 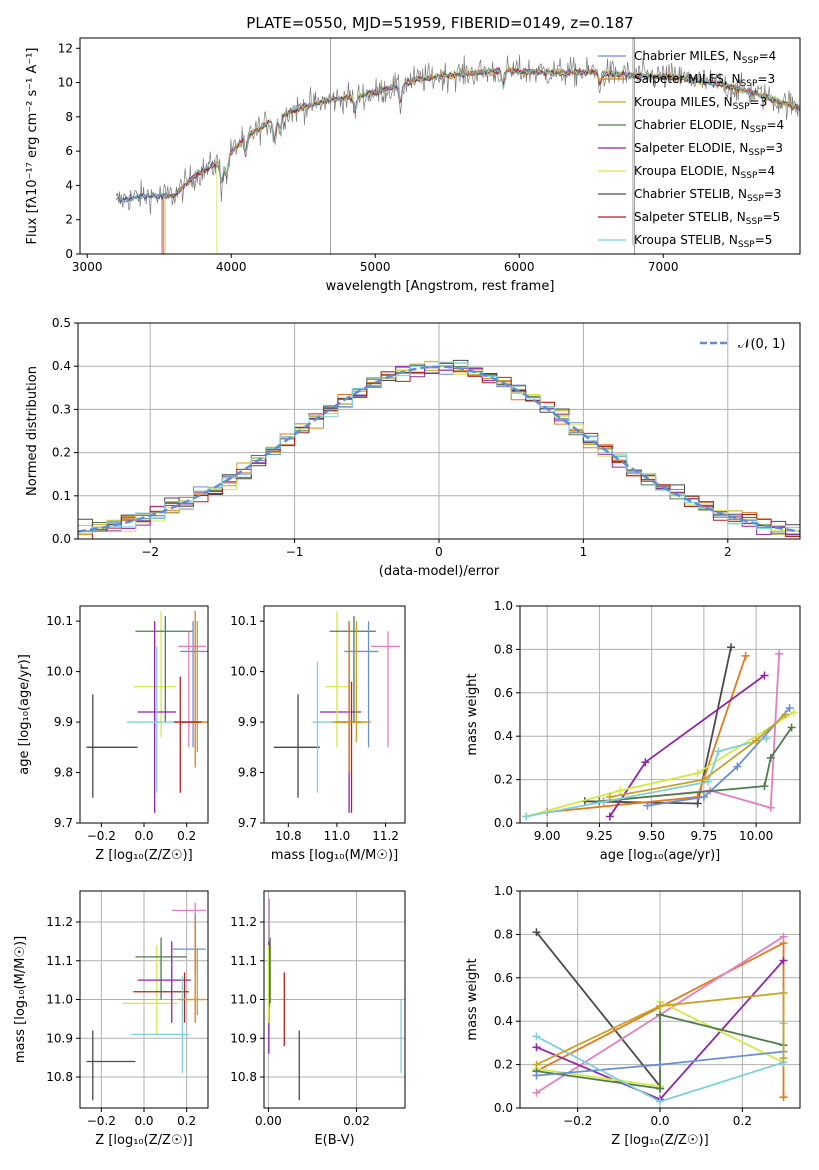 I want to click on y-tick-label: 0.4, so click(x=503, y=1021).